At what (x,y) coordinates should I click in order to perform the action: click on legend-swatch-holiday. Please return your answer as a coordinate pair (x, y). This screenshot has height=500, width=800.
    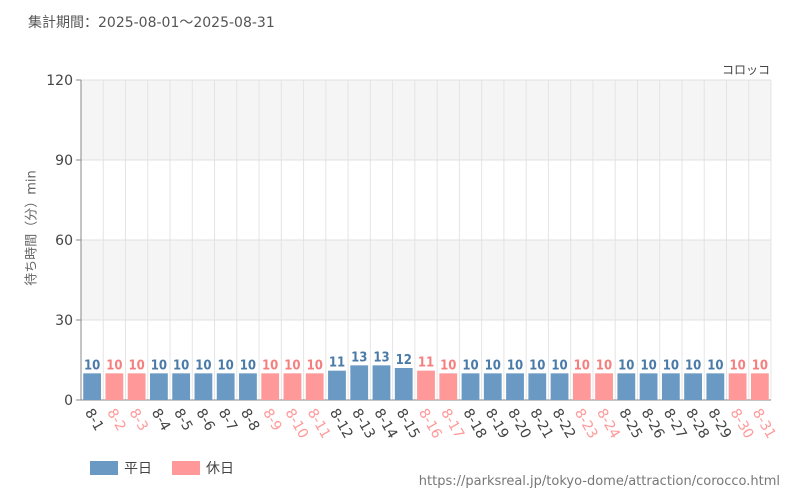
    Looking at the image, I should click on (186, 468).